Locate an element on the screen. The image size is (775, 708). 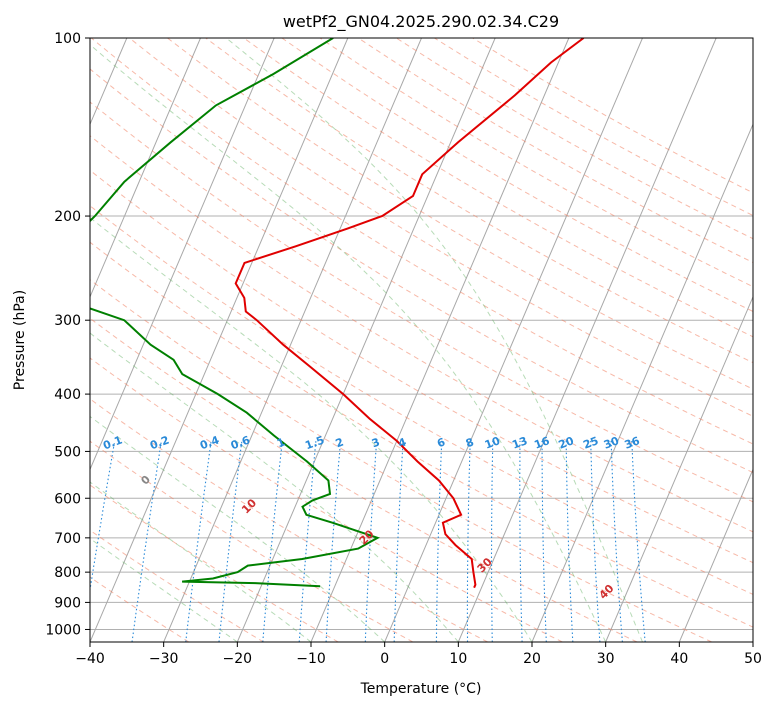
x-tick-label: 50 is located at coordinates (753, 659).